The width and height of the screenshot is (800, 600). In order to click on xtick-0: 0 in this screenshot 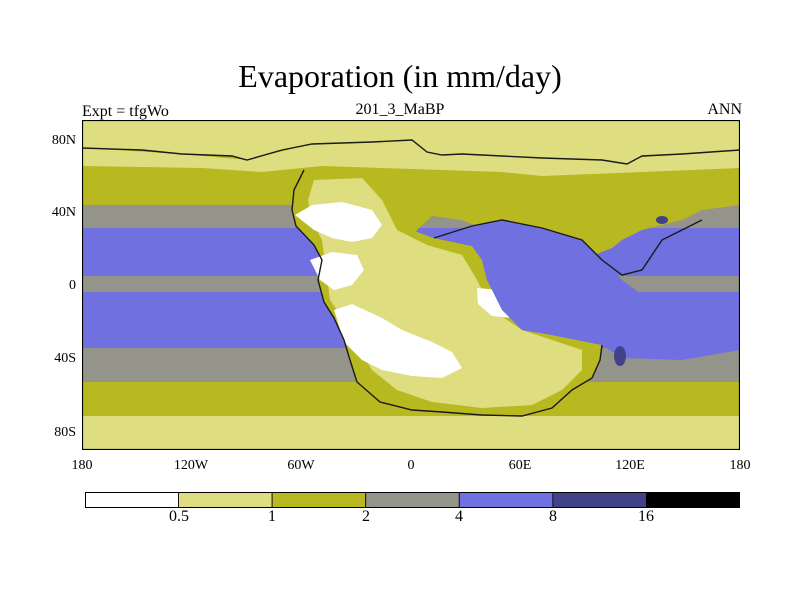, I will do `click(411, 465)`.